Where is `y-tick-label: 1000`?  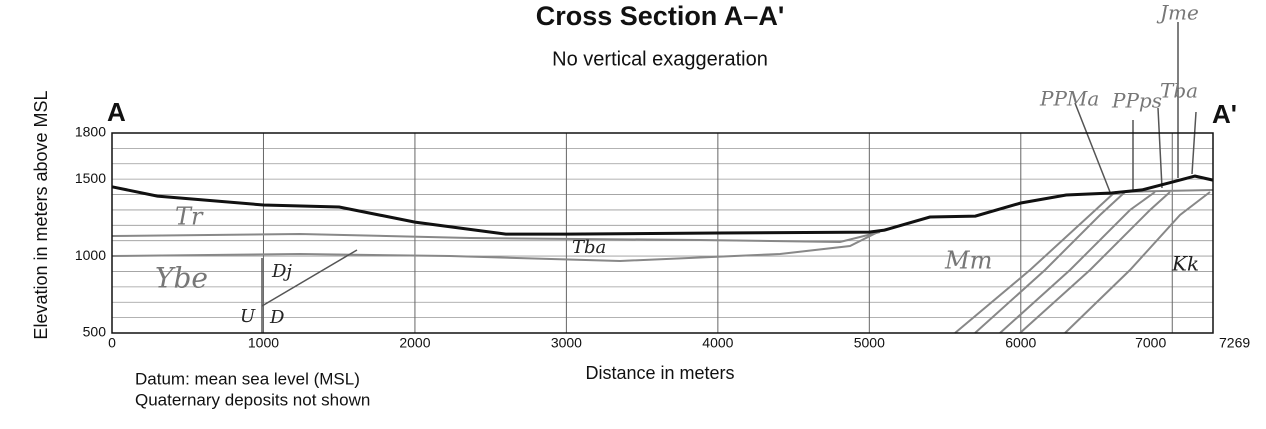 y-tick-label: 1000 is located at coordinates (90, 255).